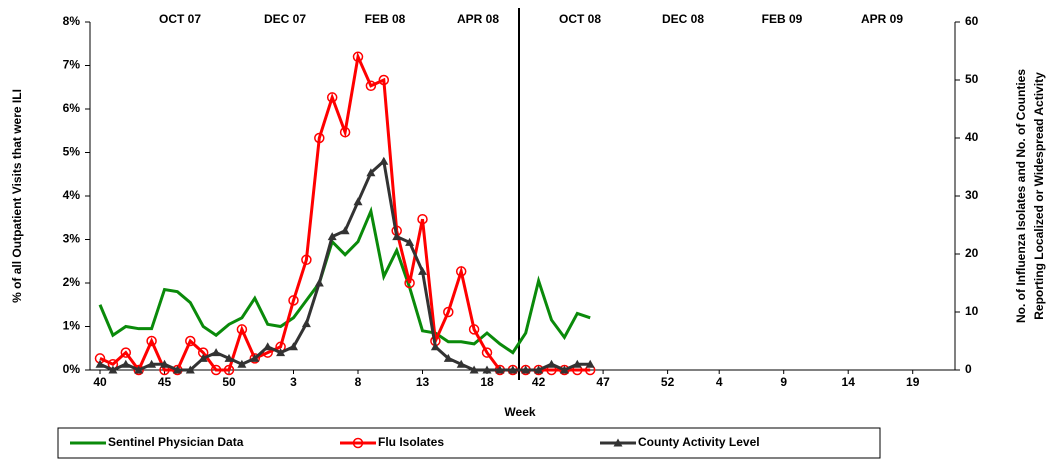 The width and height of the screenshot is (1050, 462). Describe the element at coordinates (668, 382) in the screenshot. I see `x-tick-label: 52` at that location.